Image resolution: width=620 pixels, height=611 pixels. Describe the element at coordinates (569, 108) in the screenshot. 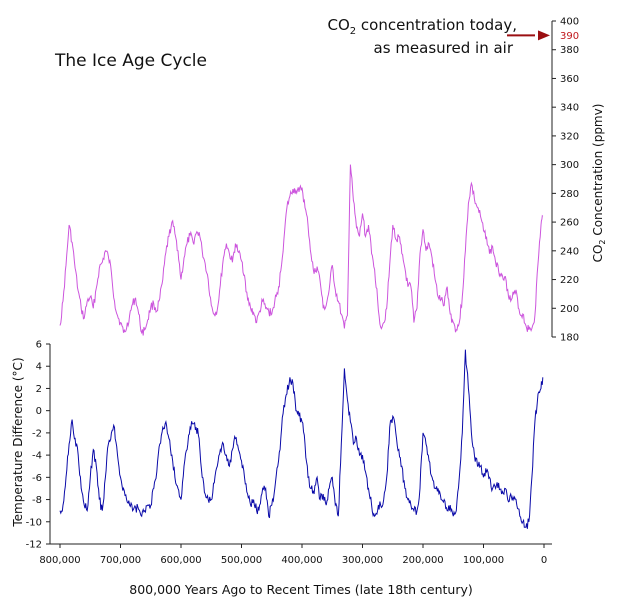

I see `co2-tick-label: 340` at that location.